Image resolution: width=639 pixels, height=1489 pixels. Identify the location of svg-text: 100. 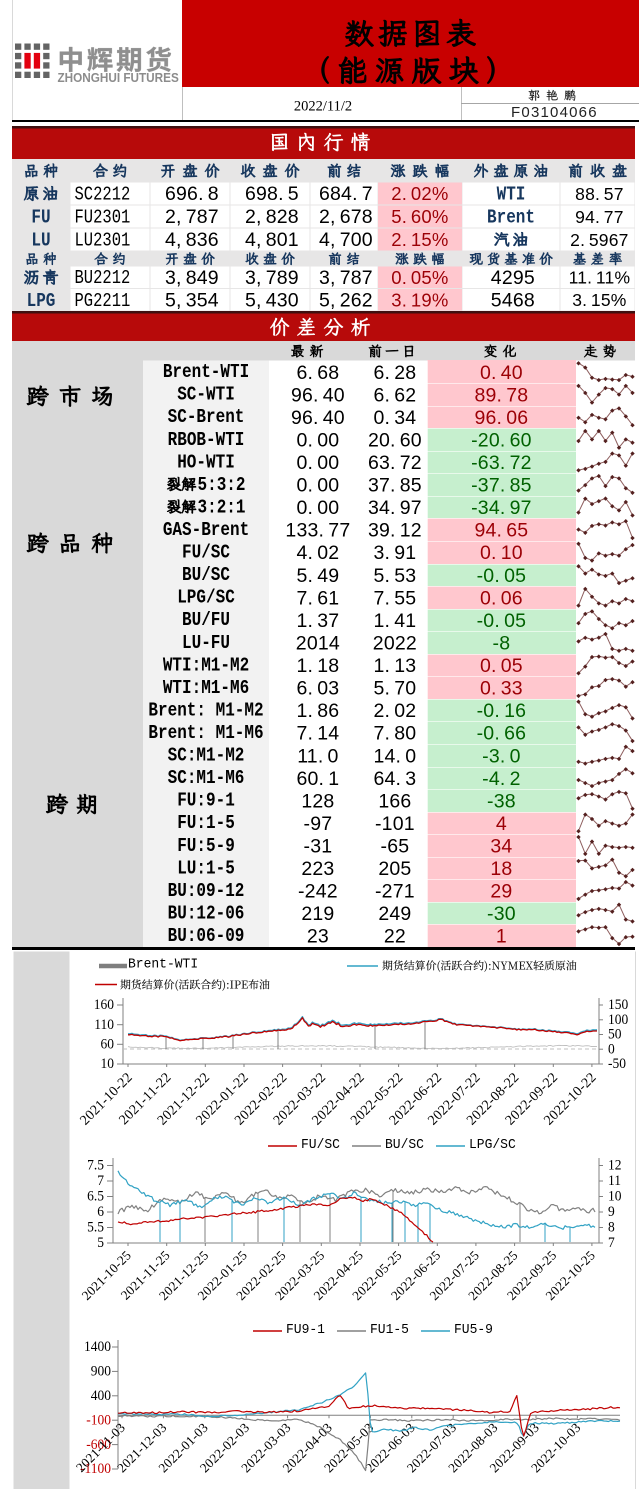
(618, 1019).